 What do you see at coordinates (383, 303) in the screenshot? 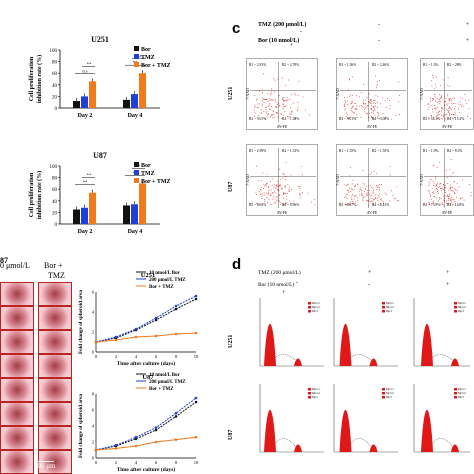
I see `legend-swatch` at bounding box center [383, 303].